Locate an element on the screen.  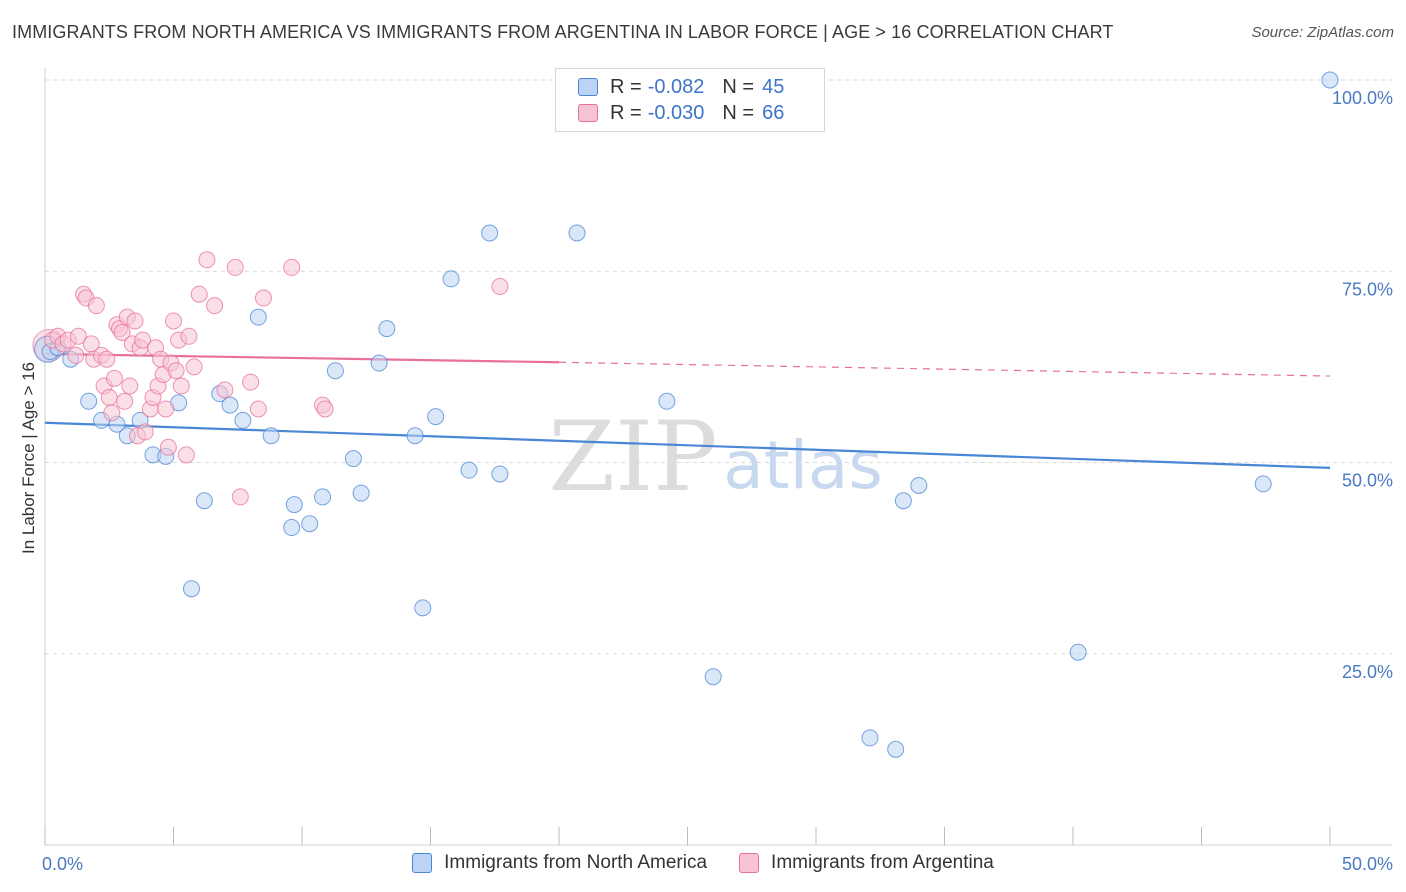
legend-n-value: 45 is located at coordinates (773, 86).